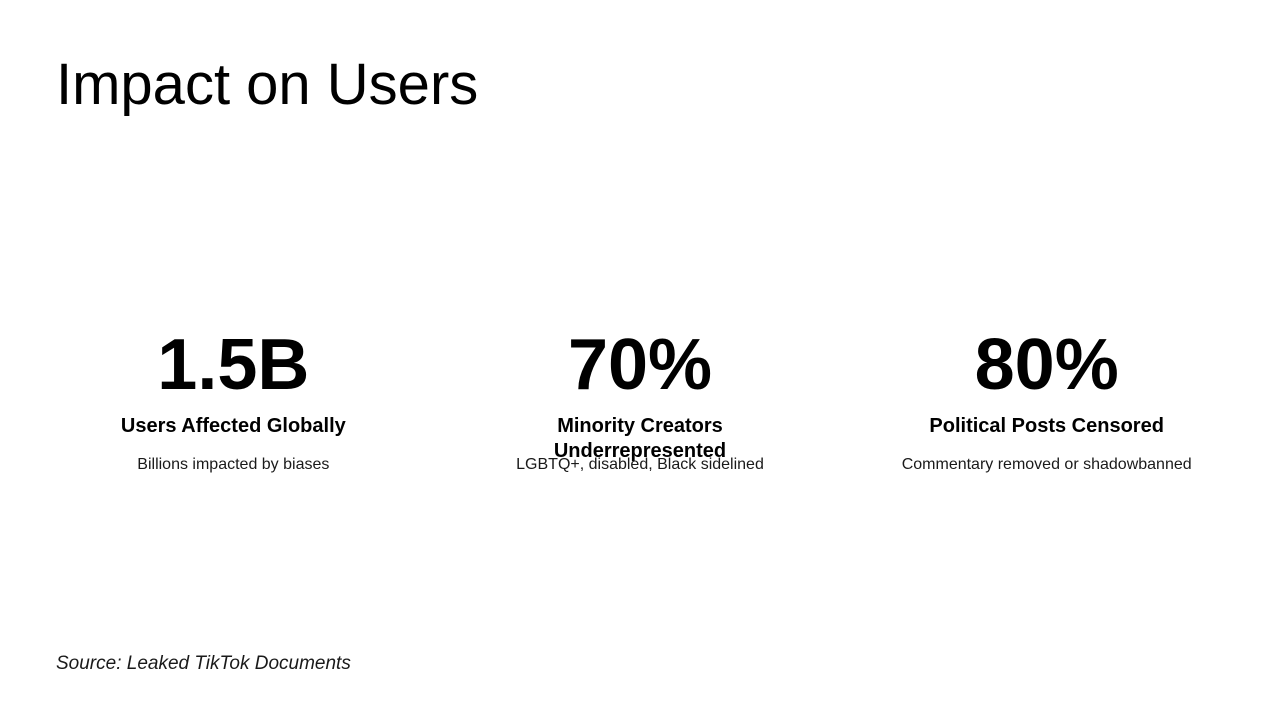 The width and height of the screenshot is (1280, 720). I want to click on stat-label: Users Affected Globally, so click(233, 426).